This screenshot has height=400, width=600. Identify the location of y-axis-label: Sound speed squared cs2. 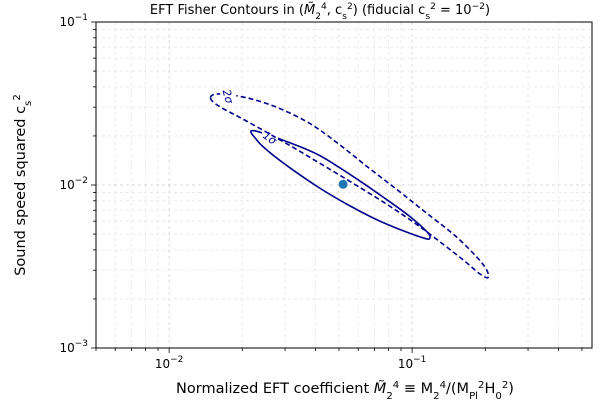
(23, 185).